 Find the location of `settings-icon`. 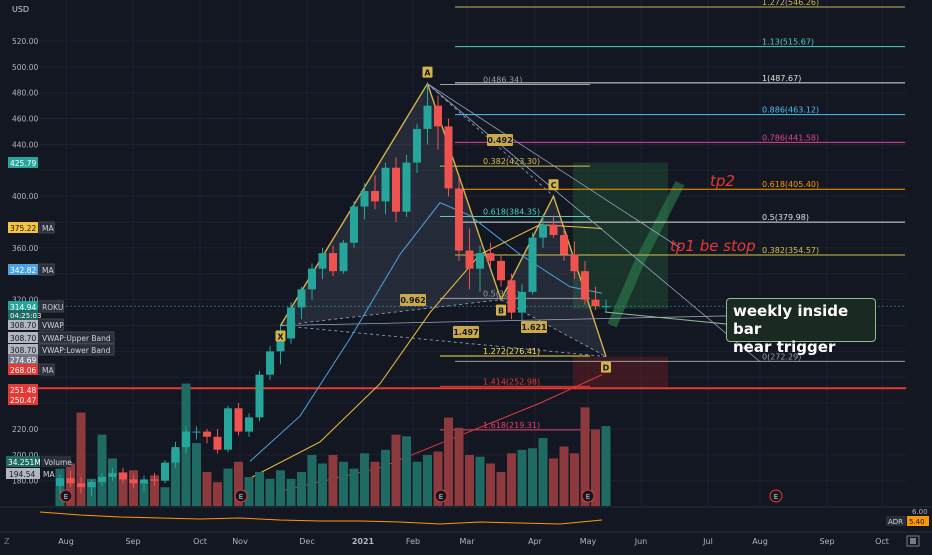

settings-icon is located at coordinates (913, 541).